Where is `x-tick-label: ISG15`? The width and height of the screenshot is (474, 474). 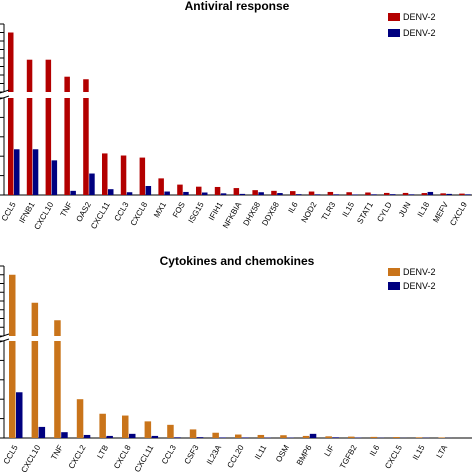
x-tick-label: ISG15 is located at coordinates (196, 212).